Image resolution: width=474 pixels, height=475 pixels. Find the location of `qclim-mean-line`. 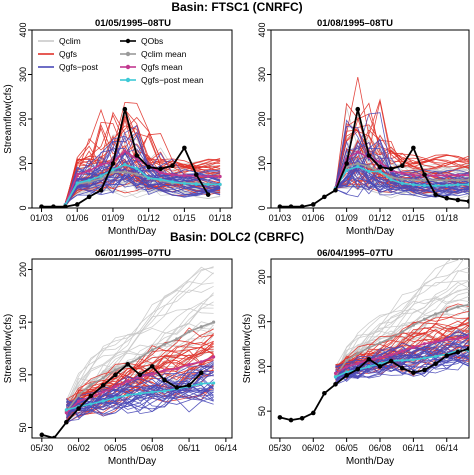

qclim-mean-line is located at coordinates (142, 188).